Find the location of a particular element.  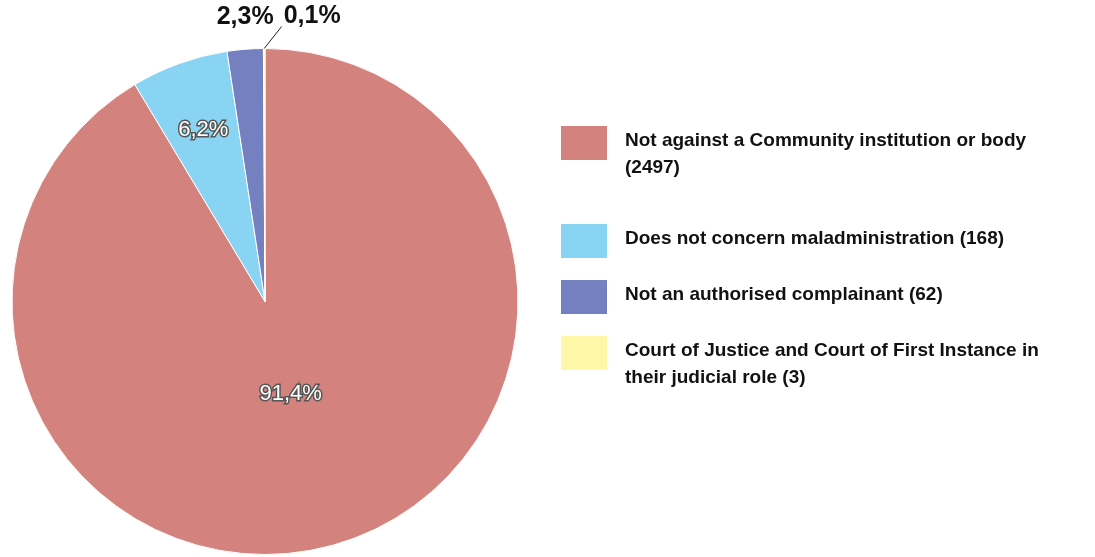

data-label: 2,3% is located at coordinates (245, 15).